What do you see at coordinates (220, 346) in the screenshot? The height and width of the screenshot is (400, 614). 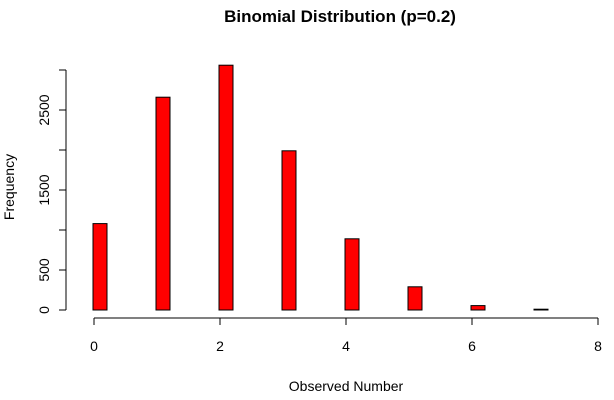 I see `x-tick-label: 2` at bounding box center [220, 346].